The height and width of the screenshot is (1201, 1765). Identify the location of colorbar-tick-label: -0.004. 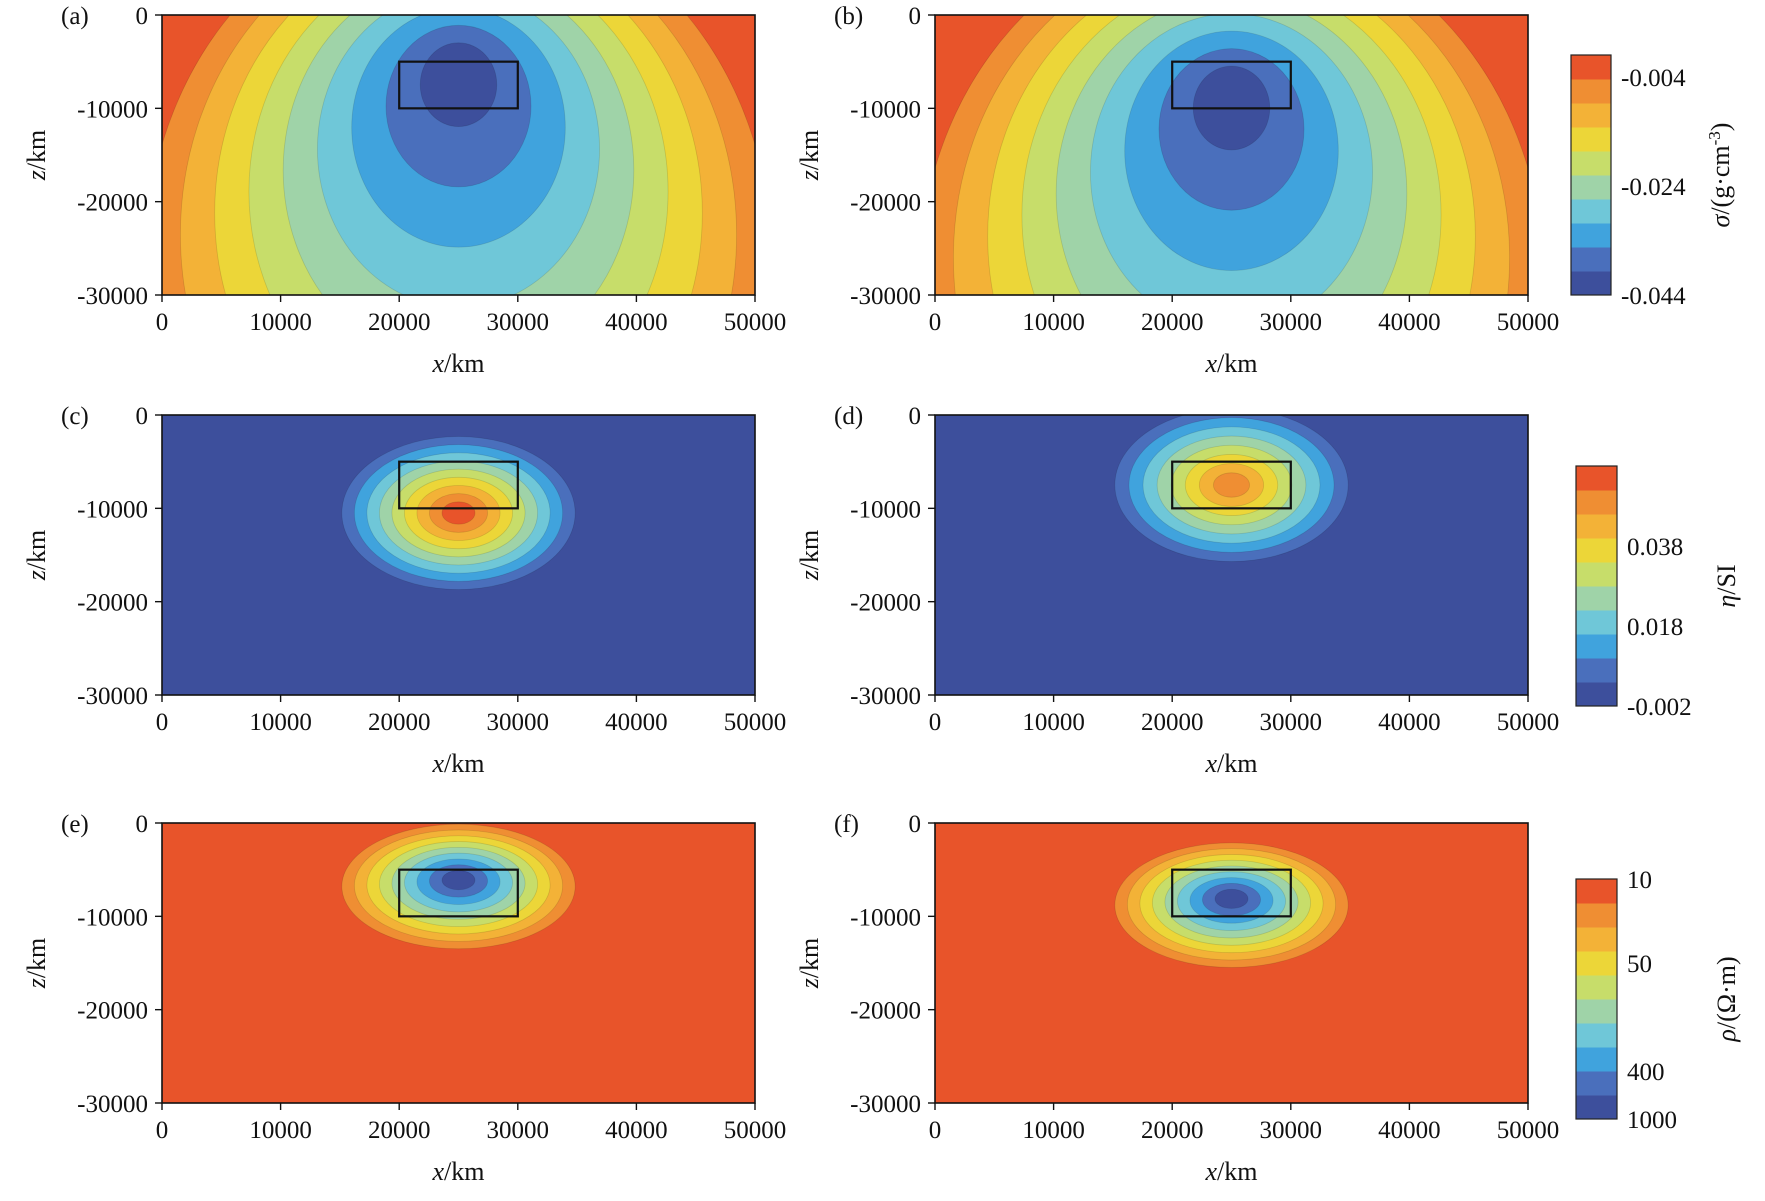
(1653, 78).